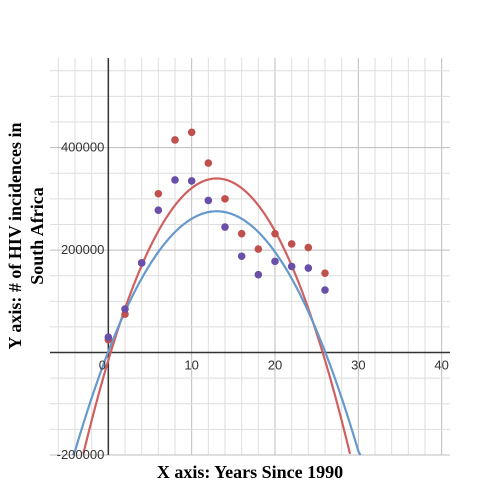  I want to click on x-tick-label: 40, so click(441, 365).